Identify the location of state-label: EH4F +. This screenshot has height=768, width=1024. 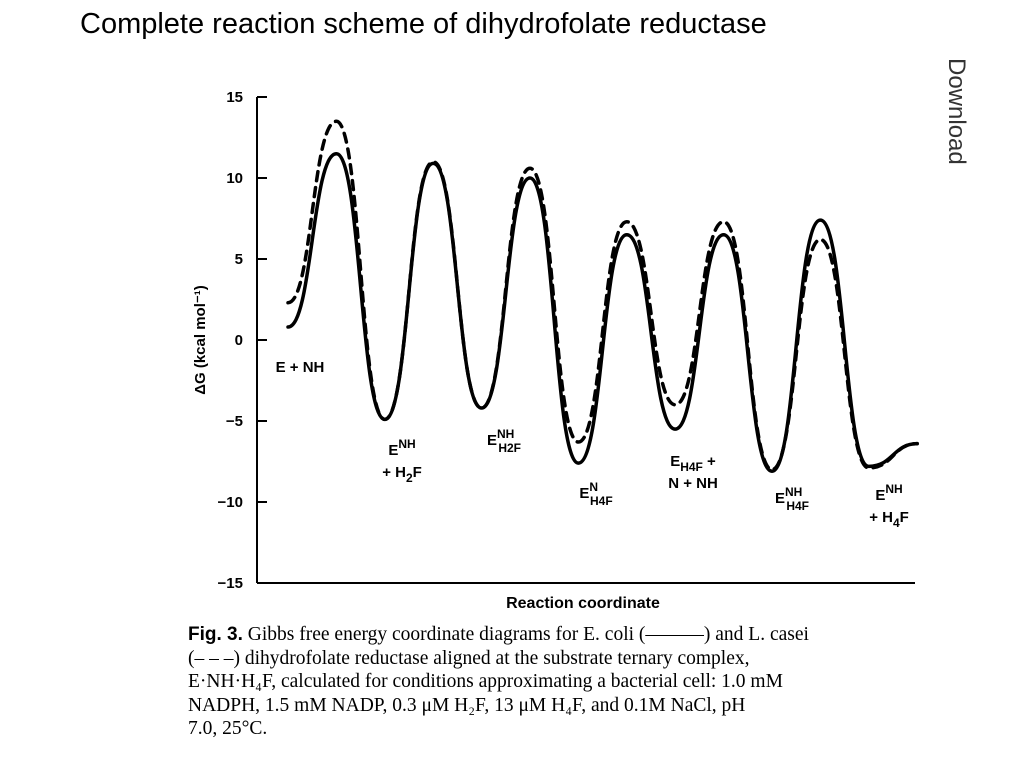
(693, 463).